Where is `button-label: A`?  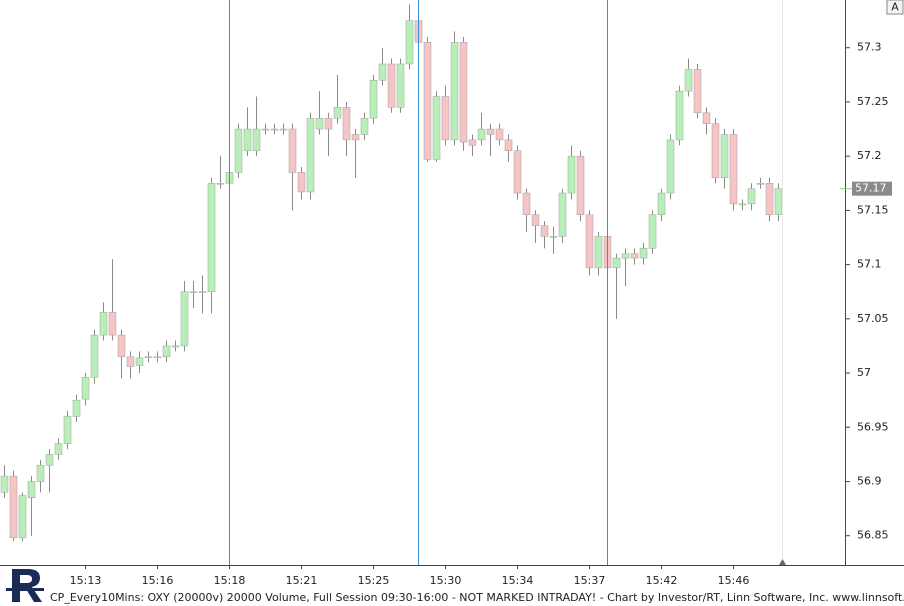
button-label: A is located at coordinates (895, 7).